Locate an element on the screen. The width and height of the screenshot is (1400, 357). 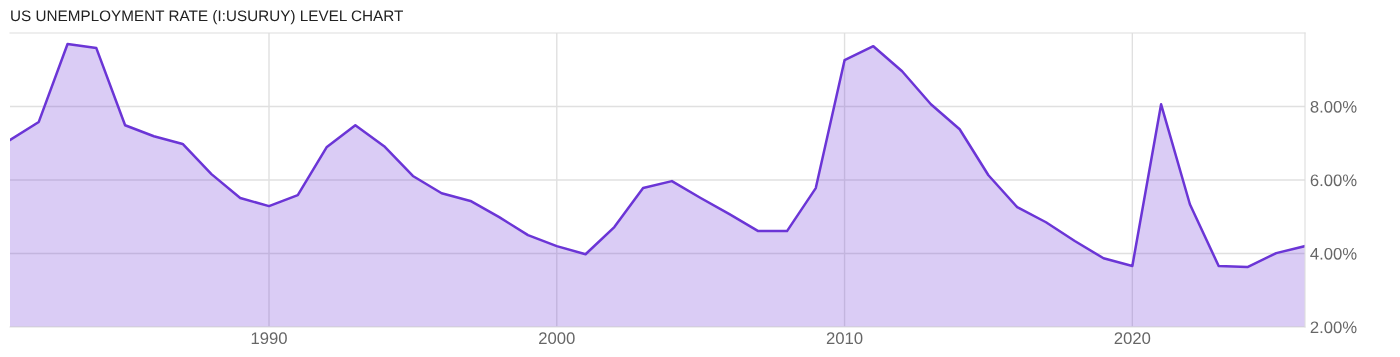
y-tick-label: 4.00% is located at coordinates (1333, 253).